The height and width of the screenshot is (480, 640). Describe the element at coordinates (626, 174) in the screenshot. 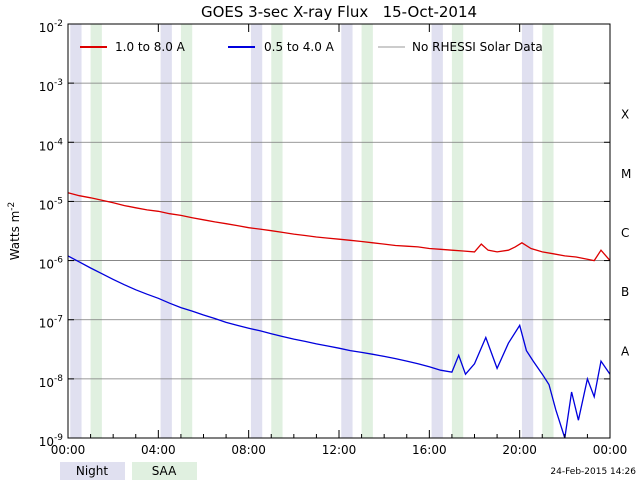

I see `flare-class-M: M` at that location.